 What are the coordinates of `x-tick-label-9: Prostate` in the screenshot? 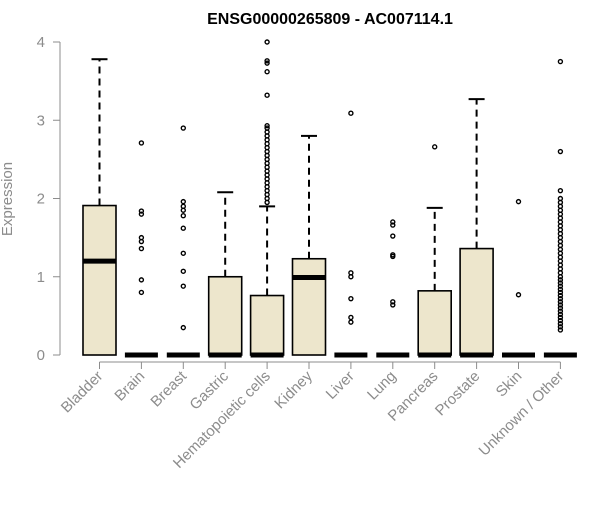 It's located at (458, 394).